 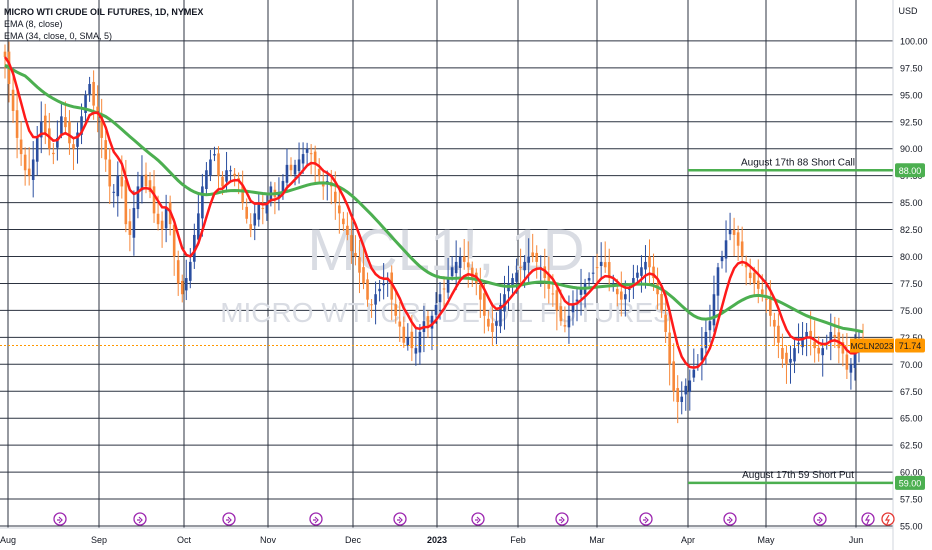 What do you see at coordinates (58, 36) in the screenshot?
I see `indicator-ema34-label: EMA (34, close, 0, SMA, 5)` at bounding box center [58, 36].